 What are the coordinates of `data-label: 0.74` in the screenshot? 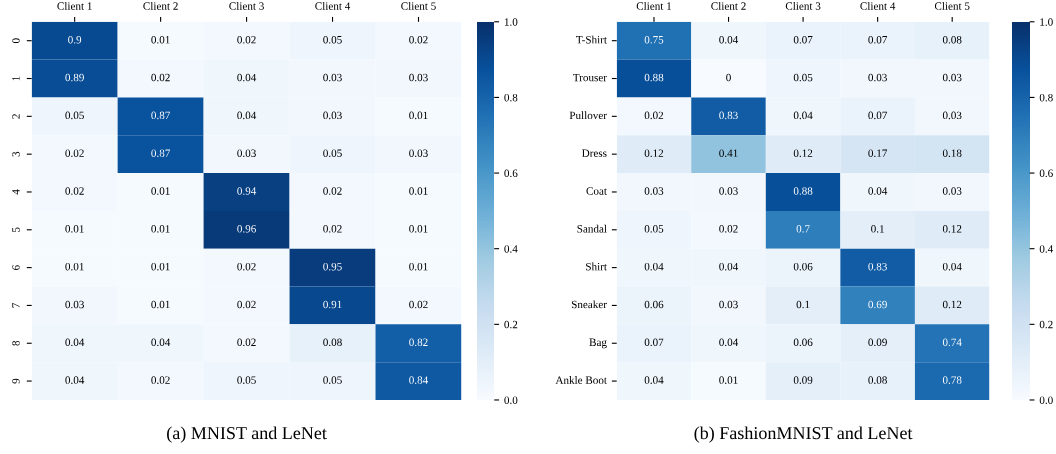 It's located at (952, 342).